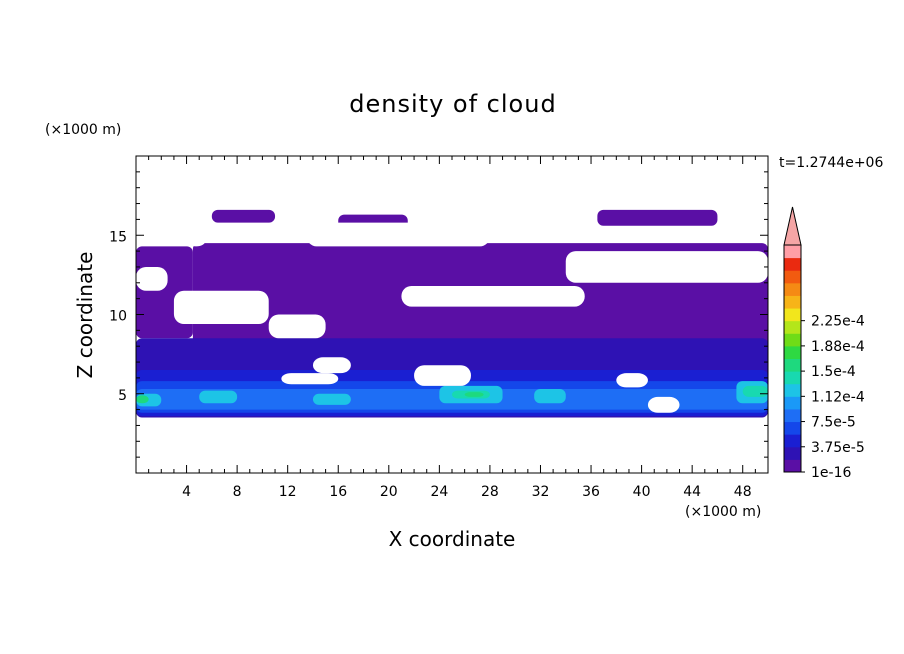 This screenshot has height=654, width=904. What do you see at coordinates (389, 492) in the screenshot?
I see `x-tick-label: 20` at bounding box center [389, 492].